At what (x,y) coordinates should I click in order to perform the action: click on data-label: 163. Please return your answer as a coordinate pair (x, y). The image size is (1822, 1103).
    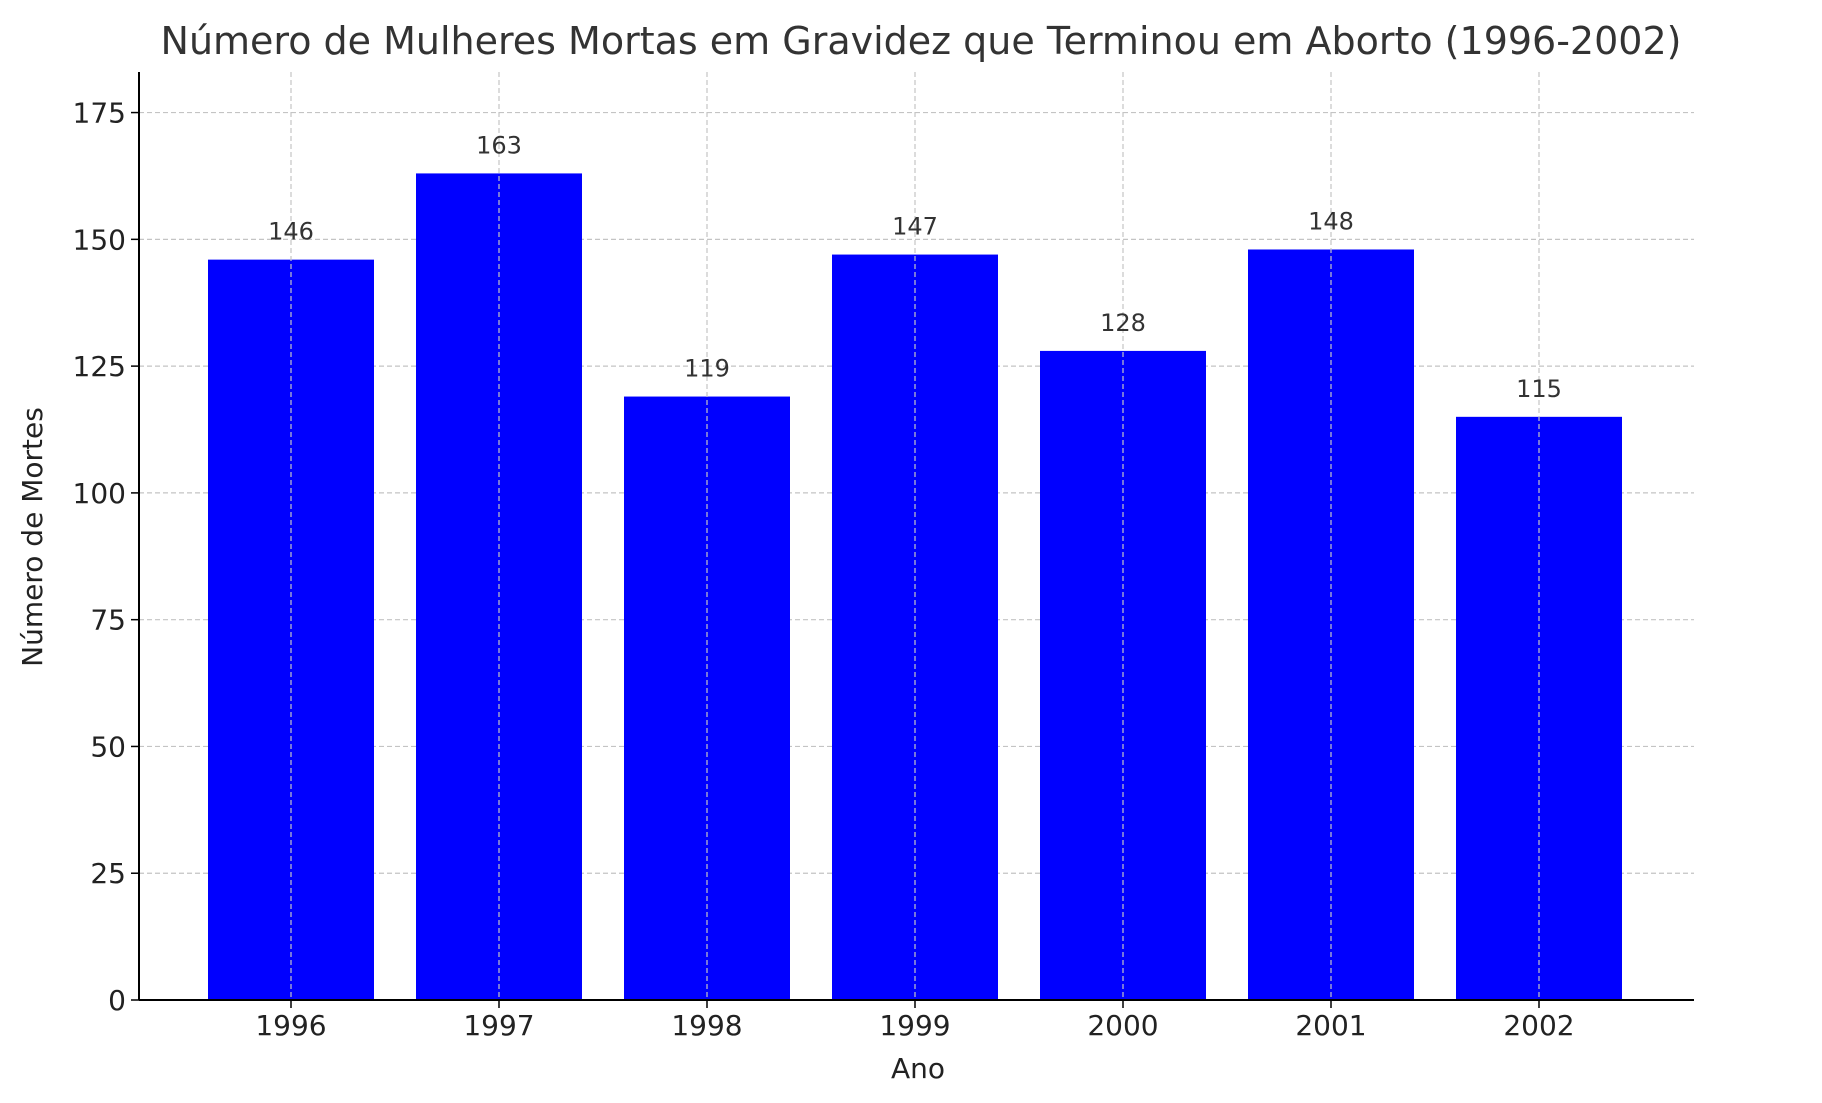
    Looking at the image, I should click on (499, 145).